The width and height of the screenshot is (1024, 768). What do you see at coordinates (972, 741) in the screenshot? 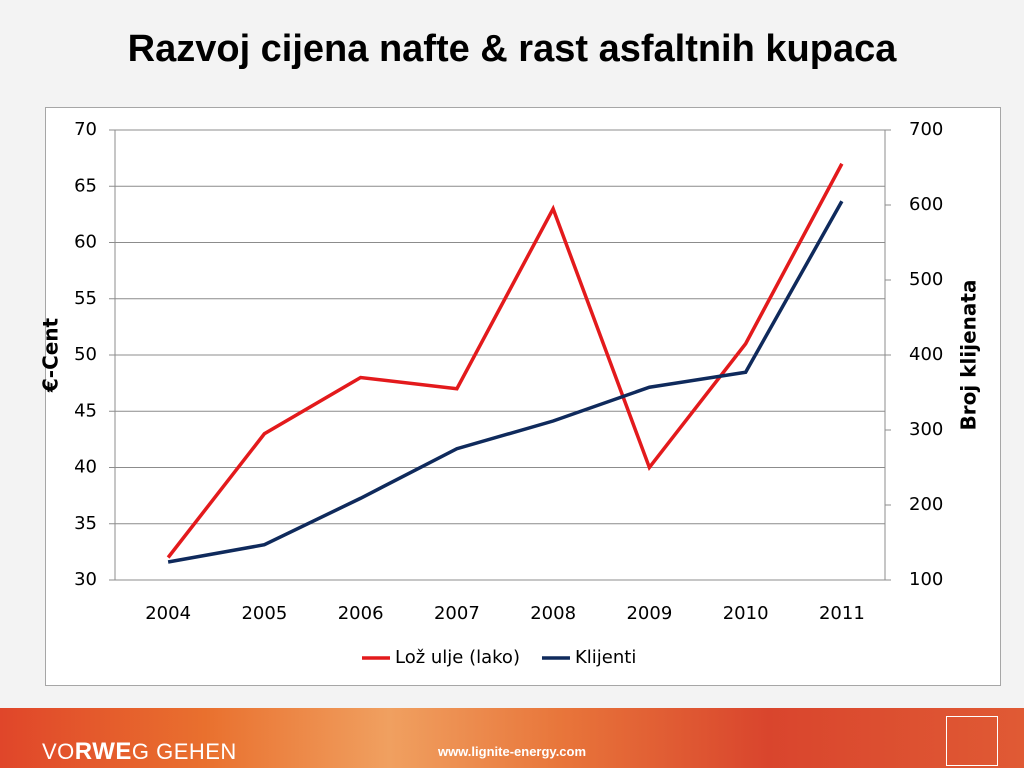
I see `logo` at bounding box center [972, 741].